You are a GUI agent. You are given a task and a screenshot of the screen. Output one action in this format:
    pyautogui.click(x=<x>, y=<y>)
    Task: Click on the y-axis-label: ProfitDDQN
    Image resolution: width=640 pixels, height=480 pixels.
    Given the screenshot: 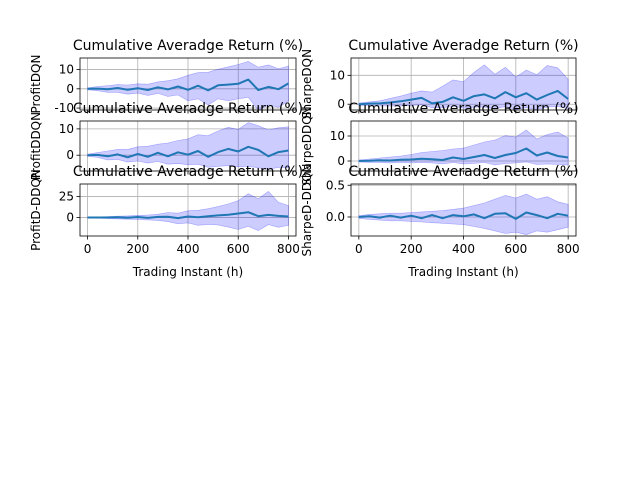 What is the action you would take?
    pyautogui.click(x=36, y=146)
    